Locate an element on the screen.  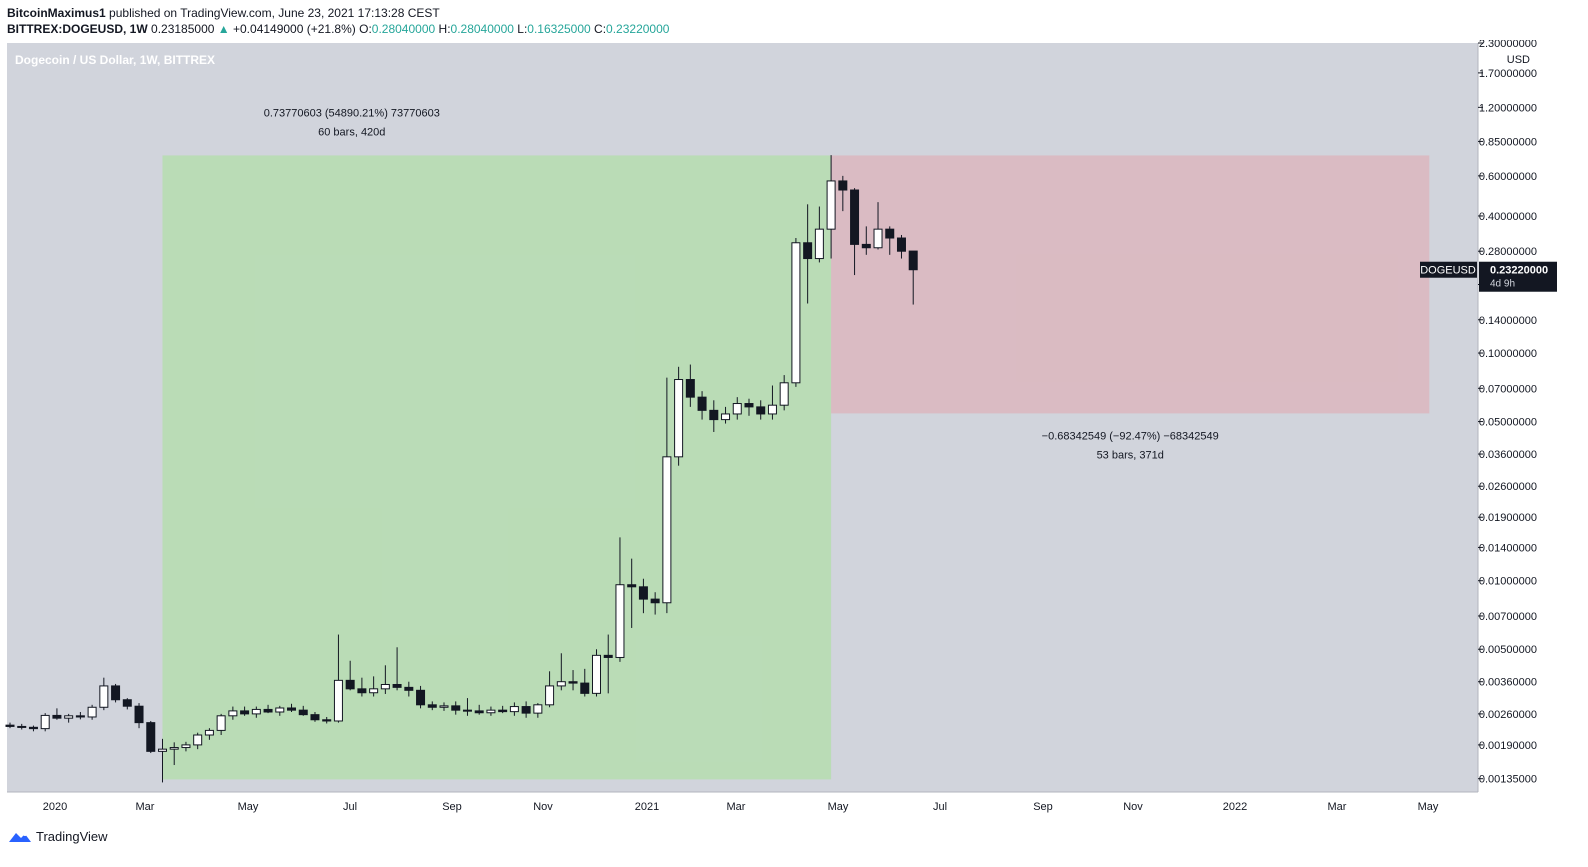
close-label: C: is located at coordinates (600, 29).